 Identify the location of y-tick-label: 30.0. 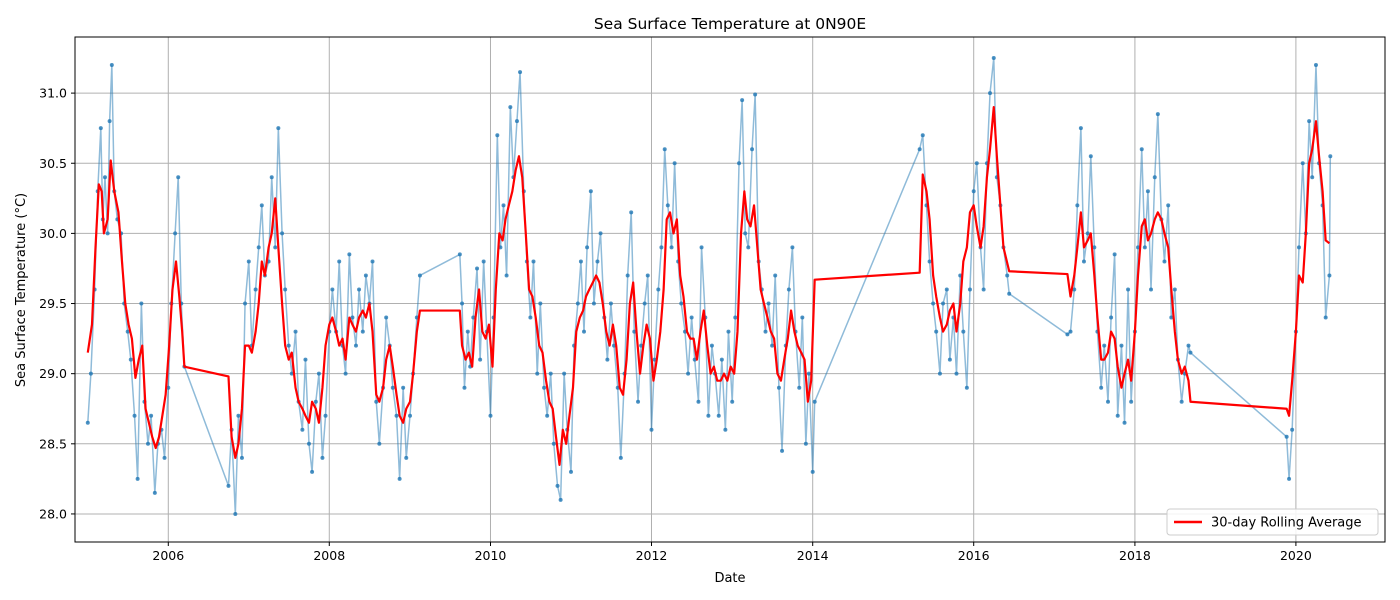
(53, 233).